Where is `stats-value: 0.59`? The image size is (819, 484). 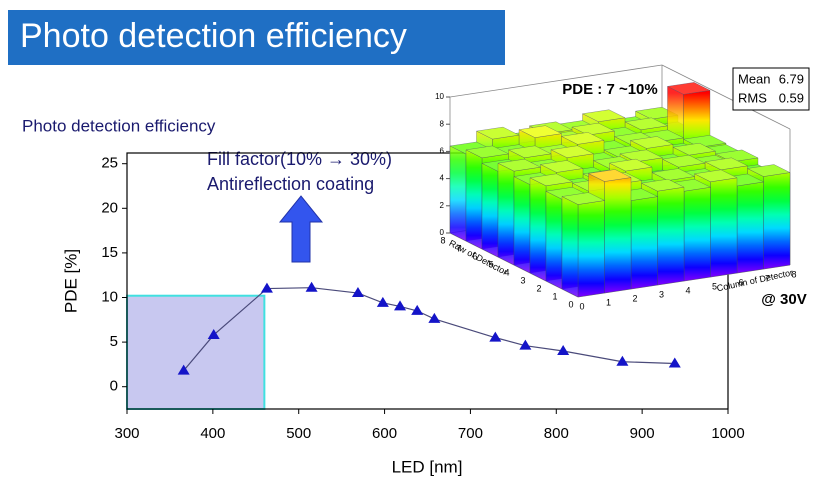 stats-value: 0.59 is located at coordinates (791, 97).